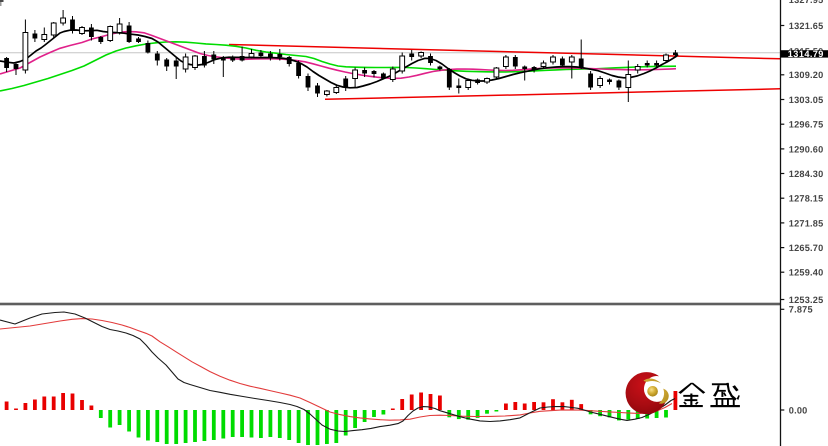  I want to click on svg-text: 0.00, so click(798, 410).